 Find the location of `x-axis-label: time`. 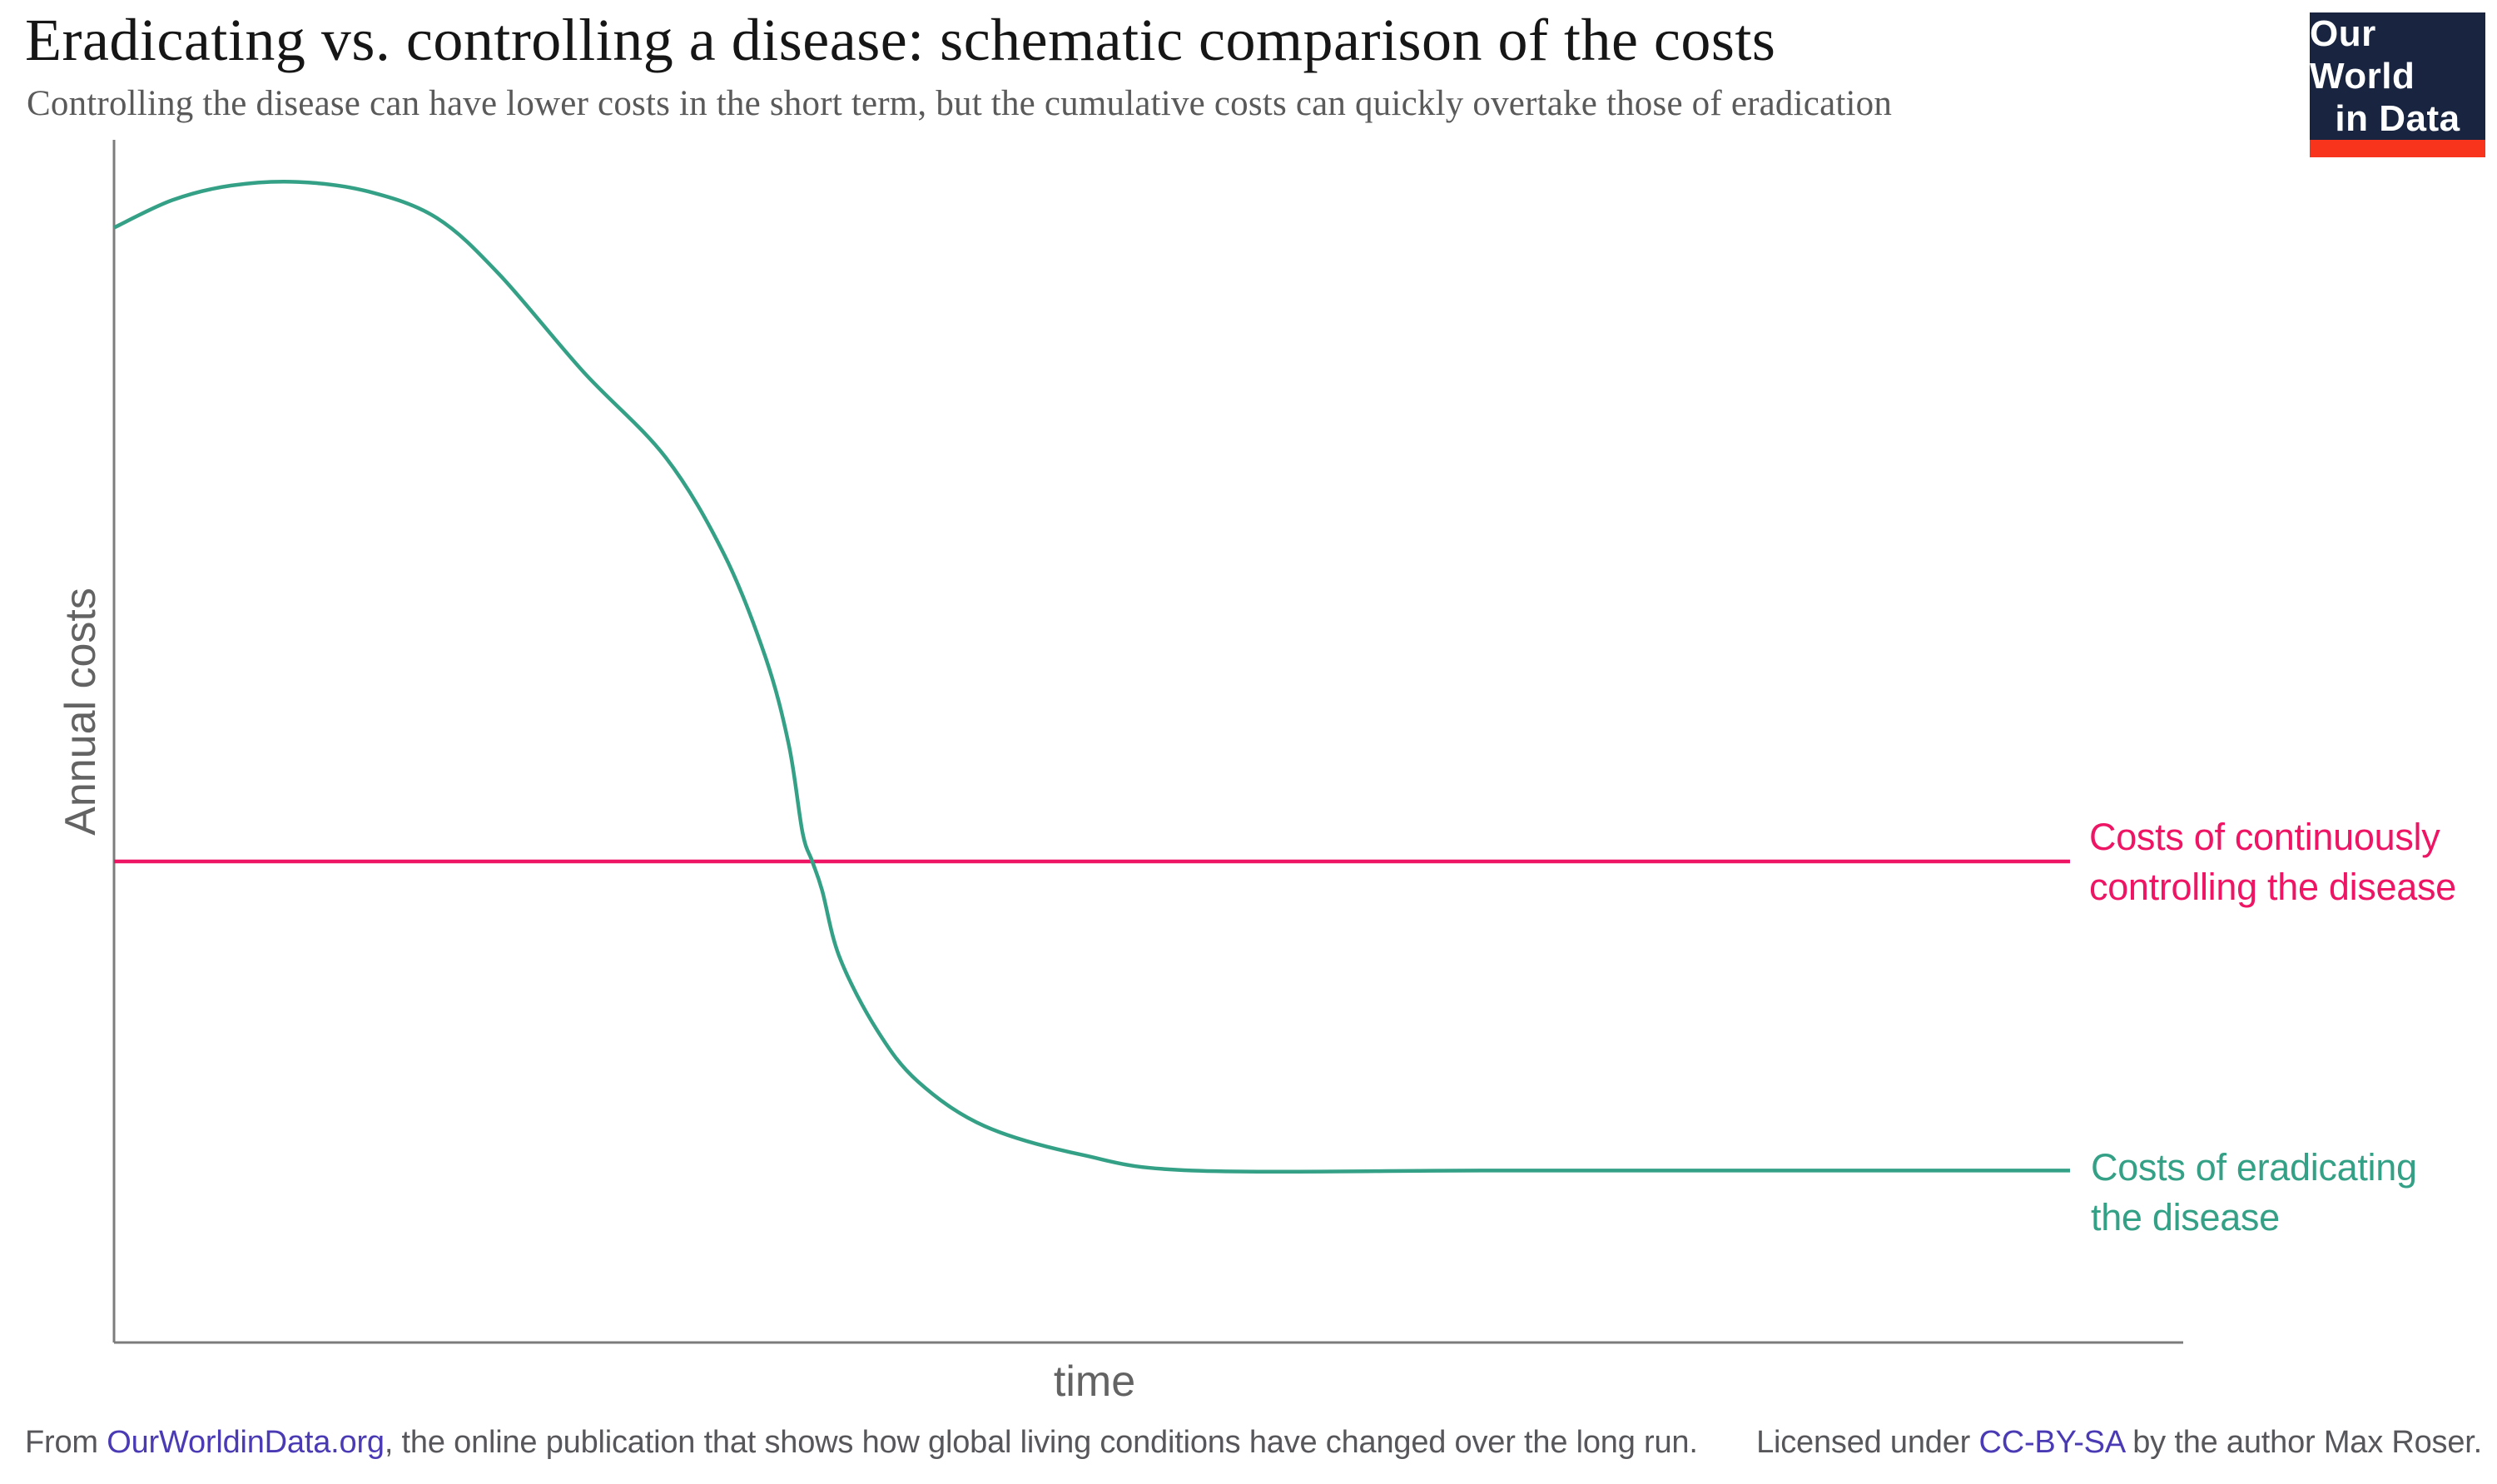

x-axis-label: time is located at coordinates (1094, 1381).